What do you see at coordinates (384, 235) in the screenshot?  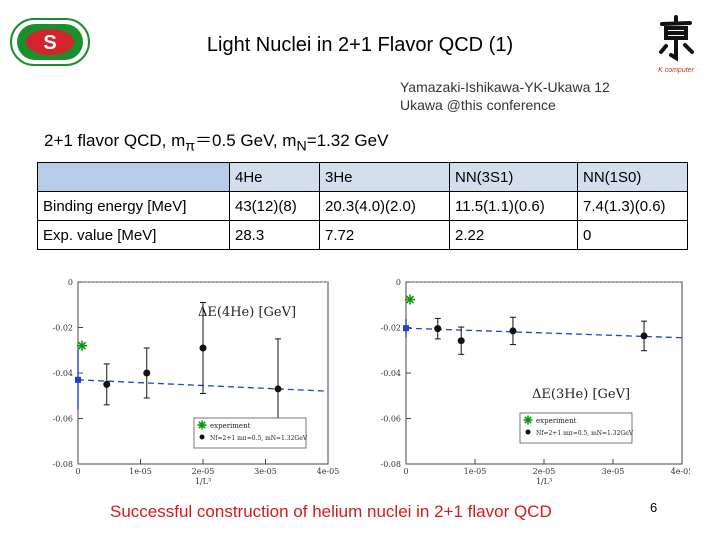 I see `table-cell: 7.72` at bounding box center [384, 235].